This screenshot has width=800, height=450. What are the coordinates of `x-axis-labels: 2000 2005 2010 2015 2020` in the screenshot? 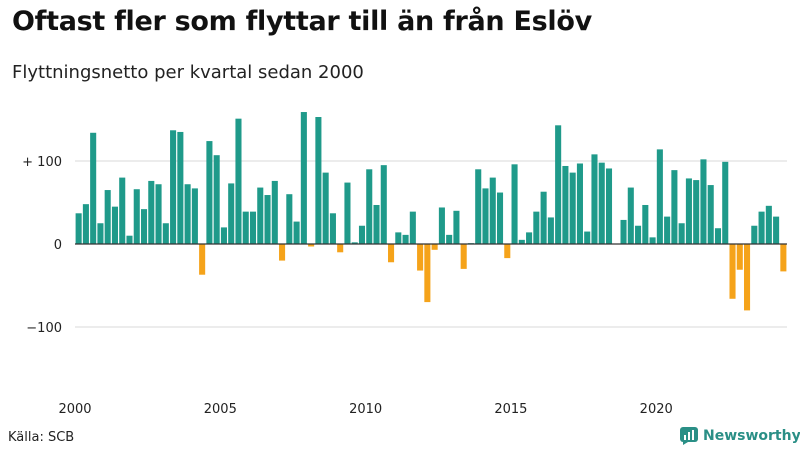 It's located at (365, 409).